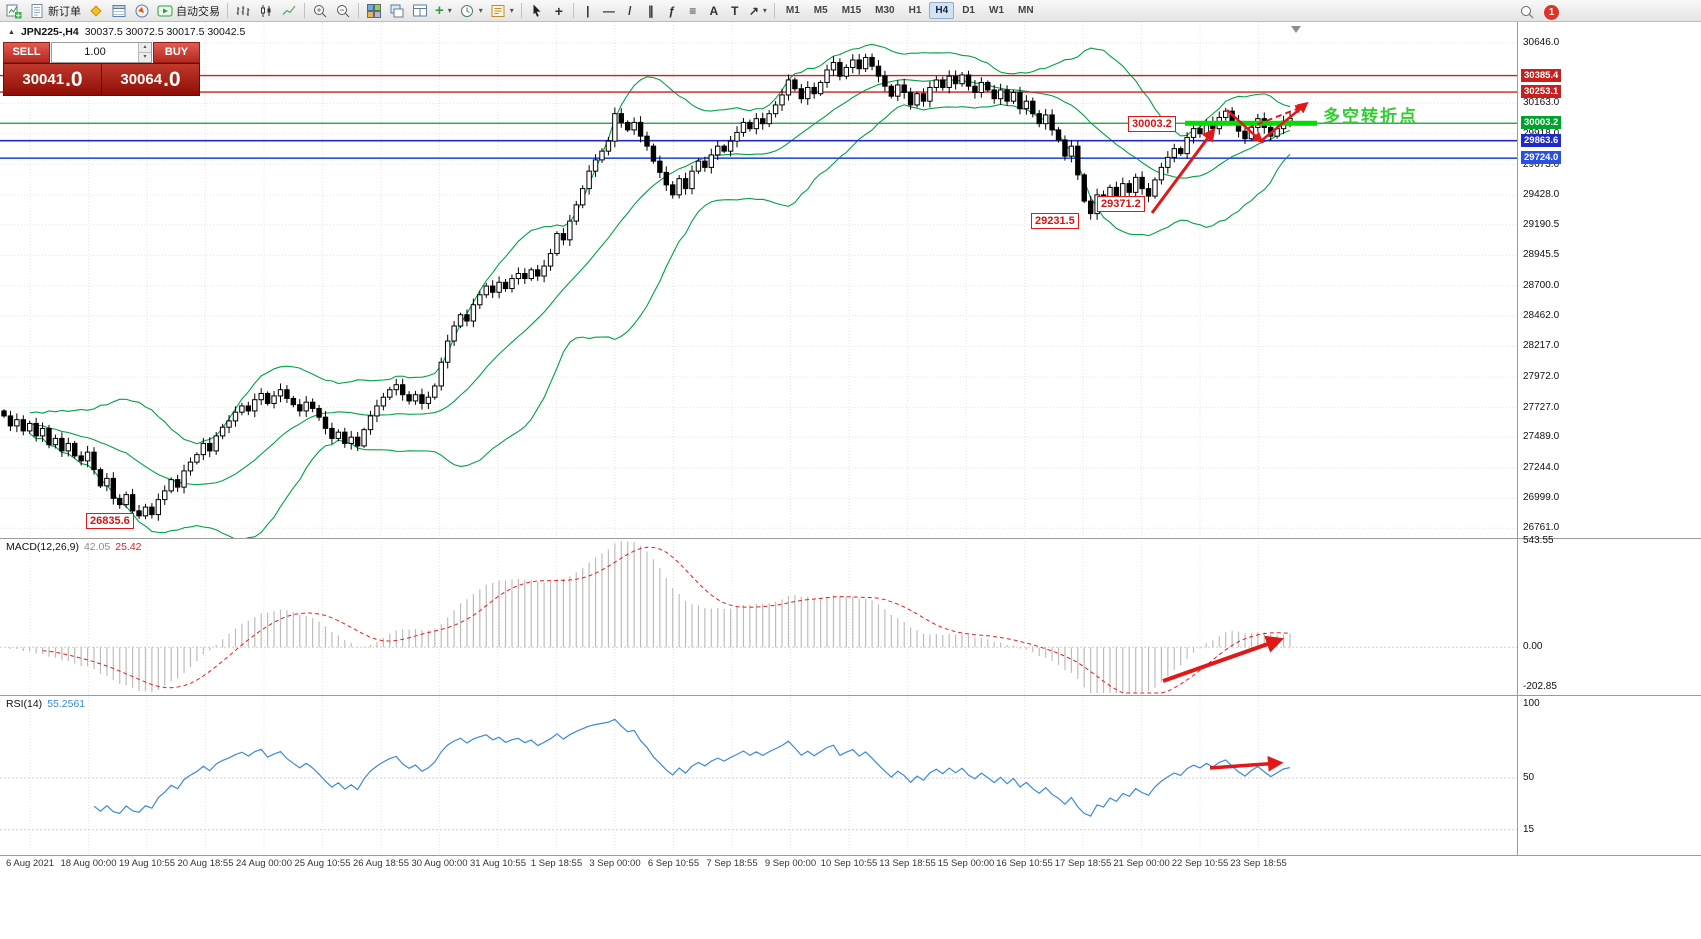 The height and width of the screenshot is (939, 1701). What do you see at coordinates (74, 79) in the screenshot?
I see `sell-price-frac: .0` at bounding box center [74, 79].